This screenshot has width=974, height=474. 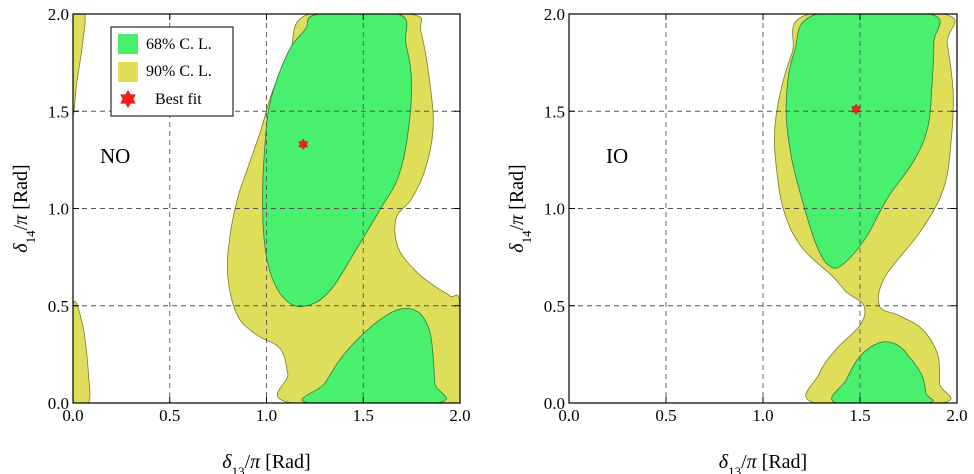 What do you see at coordinates (617, 156) in the screenshot?
I see `panel-label-io: IO` at bounding box center [617, 156].